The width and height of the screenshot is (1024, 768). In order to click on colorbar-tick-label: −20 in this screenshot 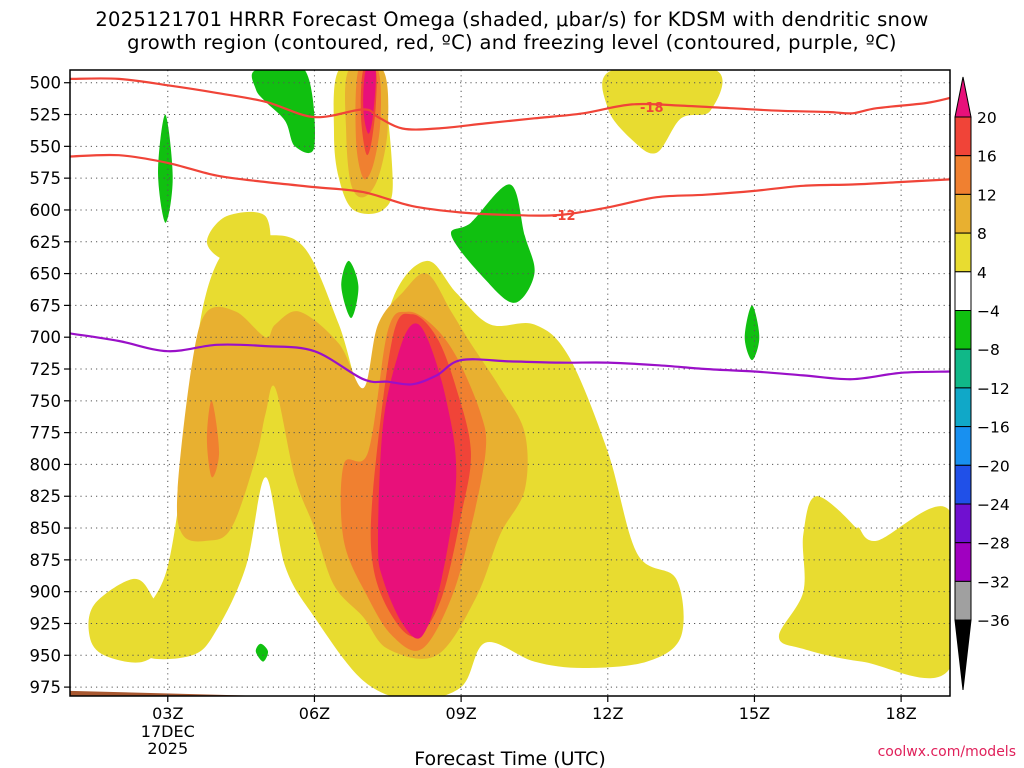, I will do `click(993, 466)`.